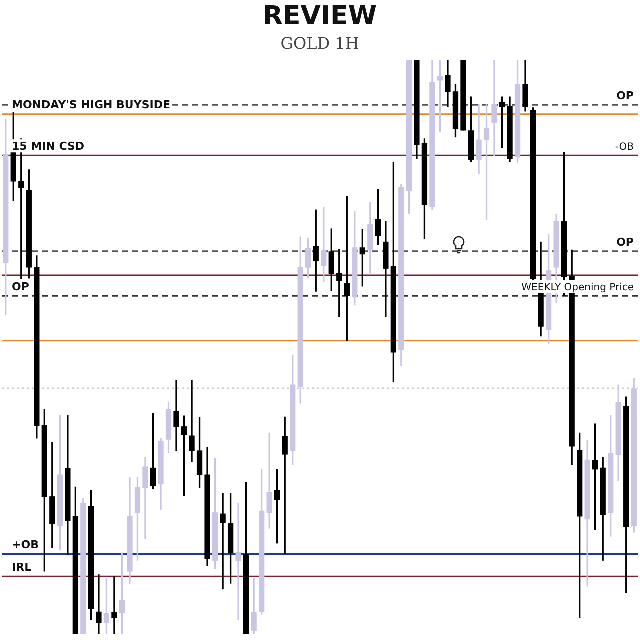  What do you see at coordinates (22, 567) in the screenshot?
I see `ref-line-label: IRL` at bounding box center [22, 567].